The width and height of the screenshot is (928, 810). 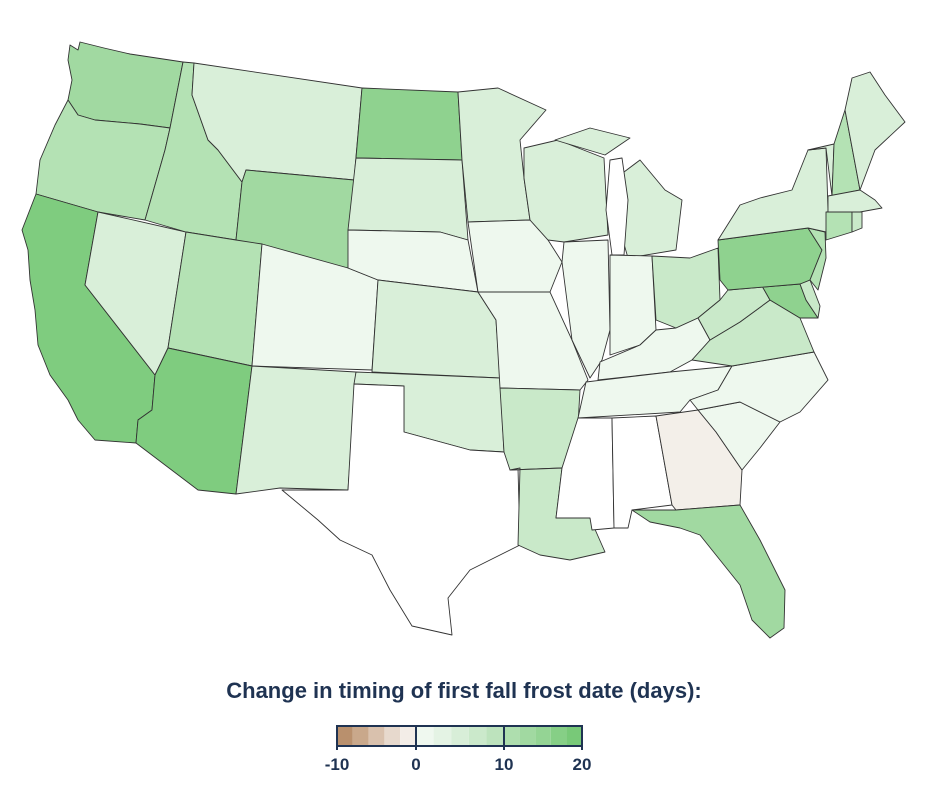 I want to click on state-washington, so click(x=125, y=85).